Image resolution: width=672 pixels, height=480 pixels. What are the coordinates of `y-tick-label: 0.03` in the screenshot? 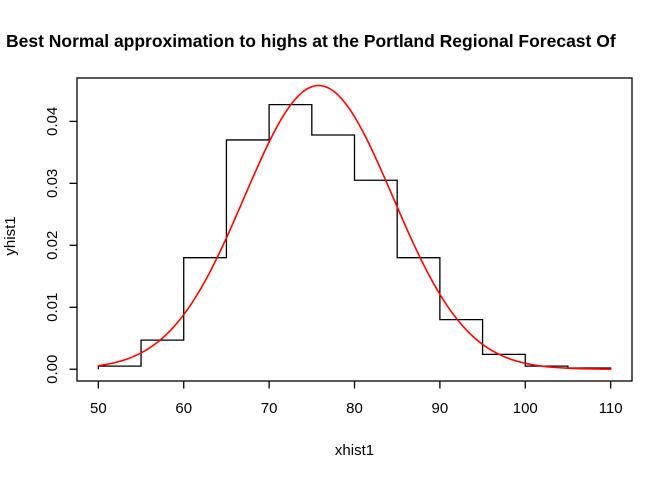 It's located at (52, 183).